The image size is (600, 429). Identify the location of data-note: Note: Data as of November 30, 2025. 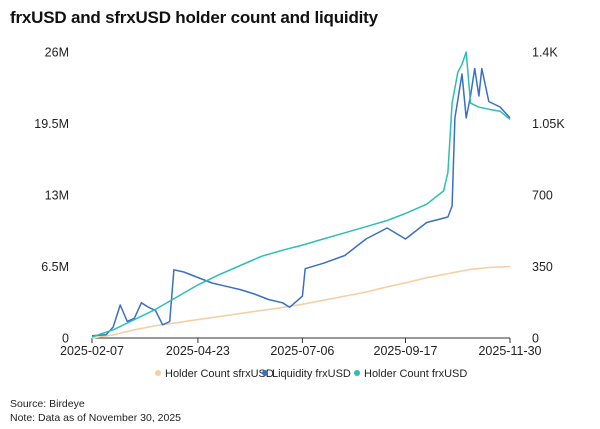
(96, 418).